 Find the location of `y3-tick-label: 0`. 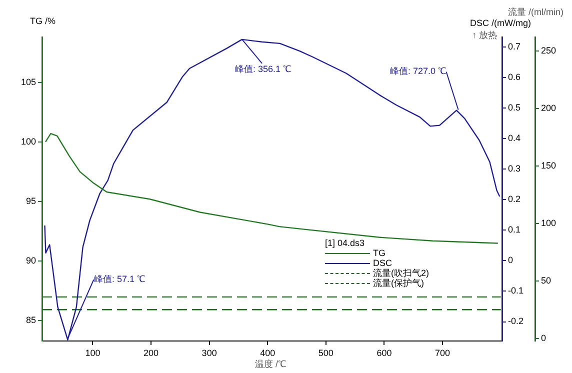

y3-tick-label: 0 is located at coordinates (543, 337).